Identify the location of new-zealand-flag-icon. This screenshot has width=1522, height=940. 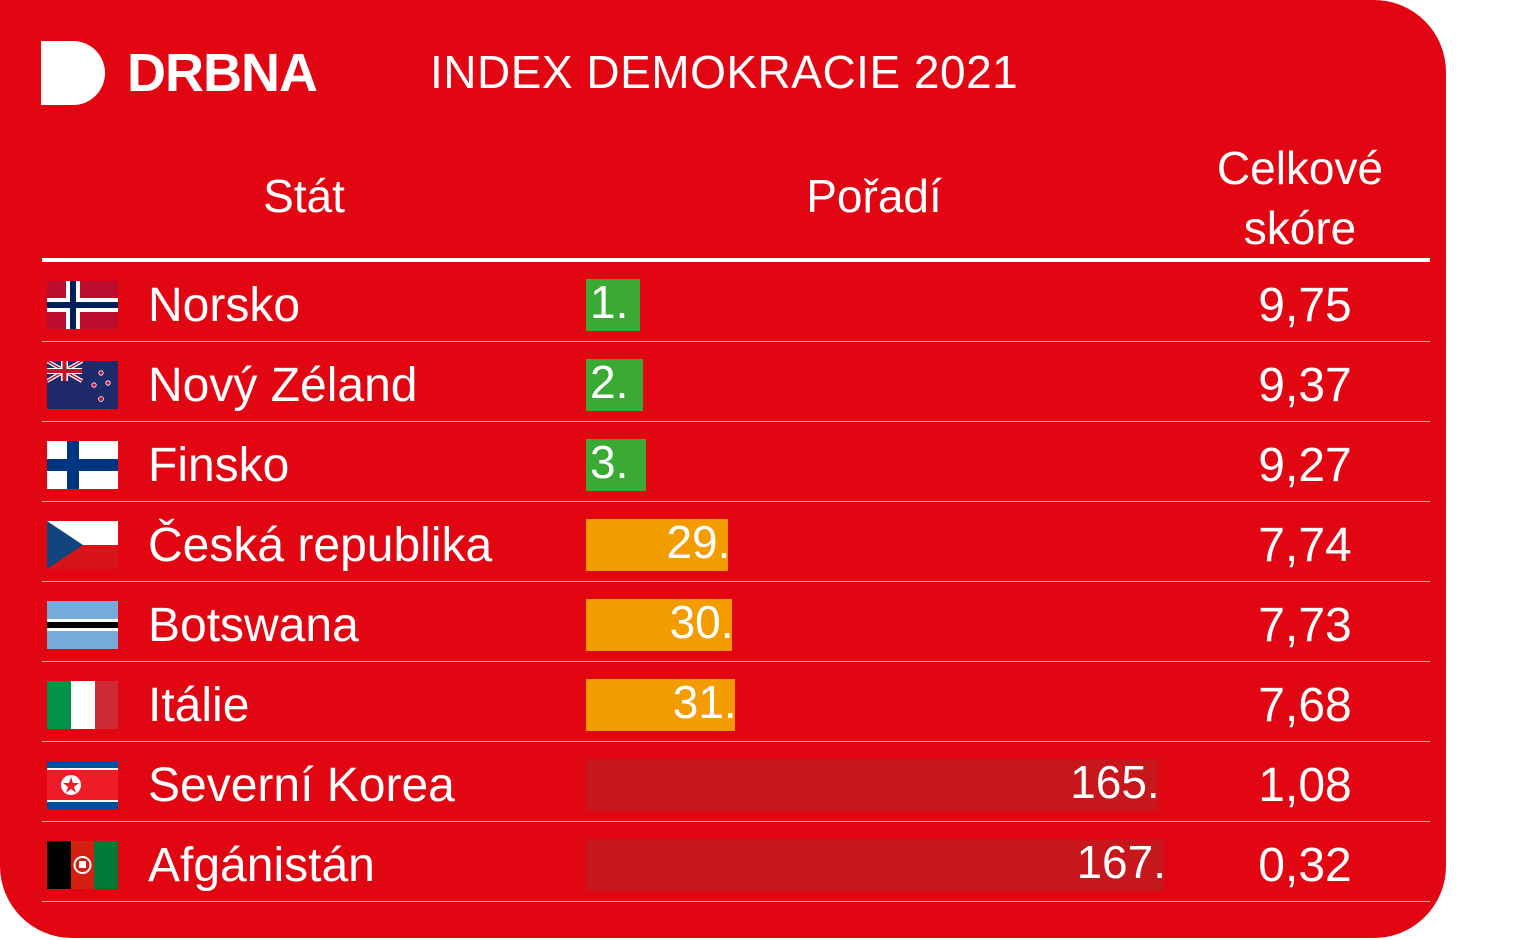
(82, 385).